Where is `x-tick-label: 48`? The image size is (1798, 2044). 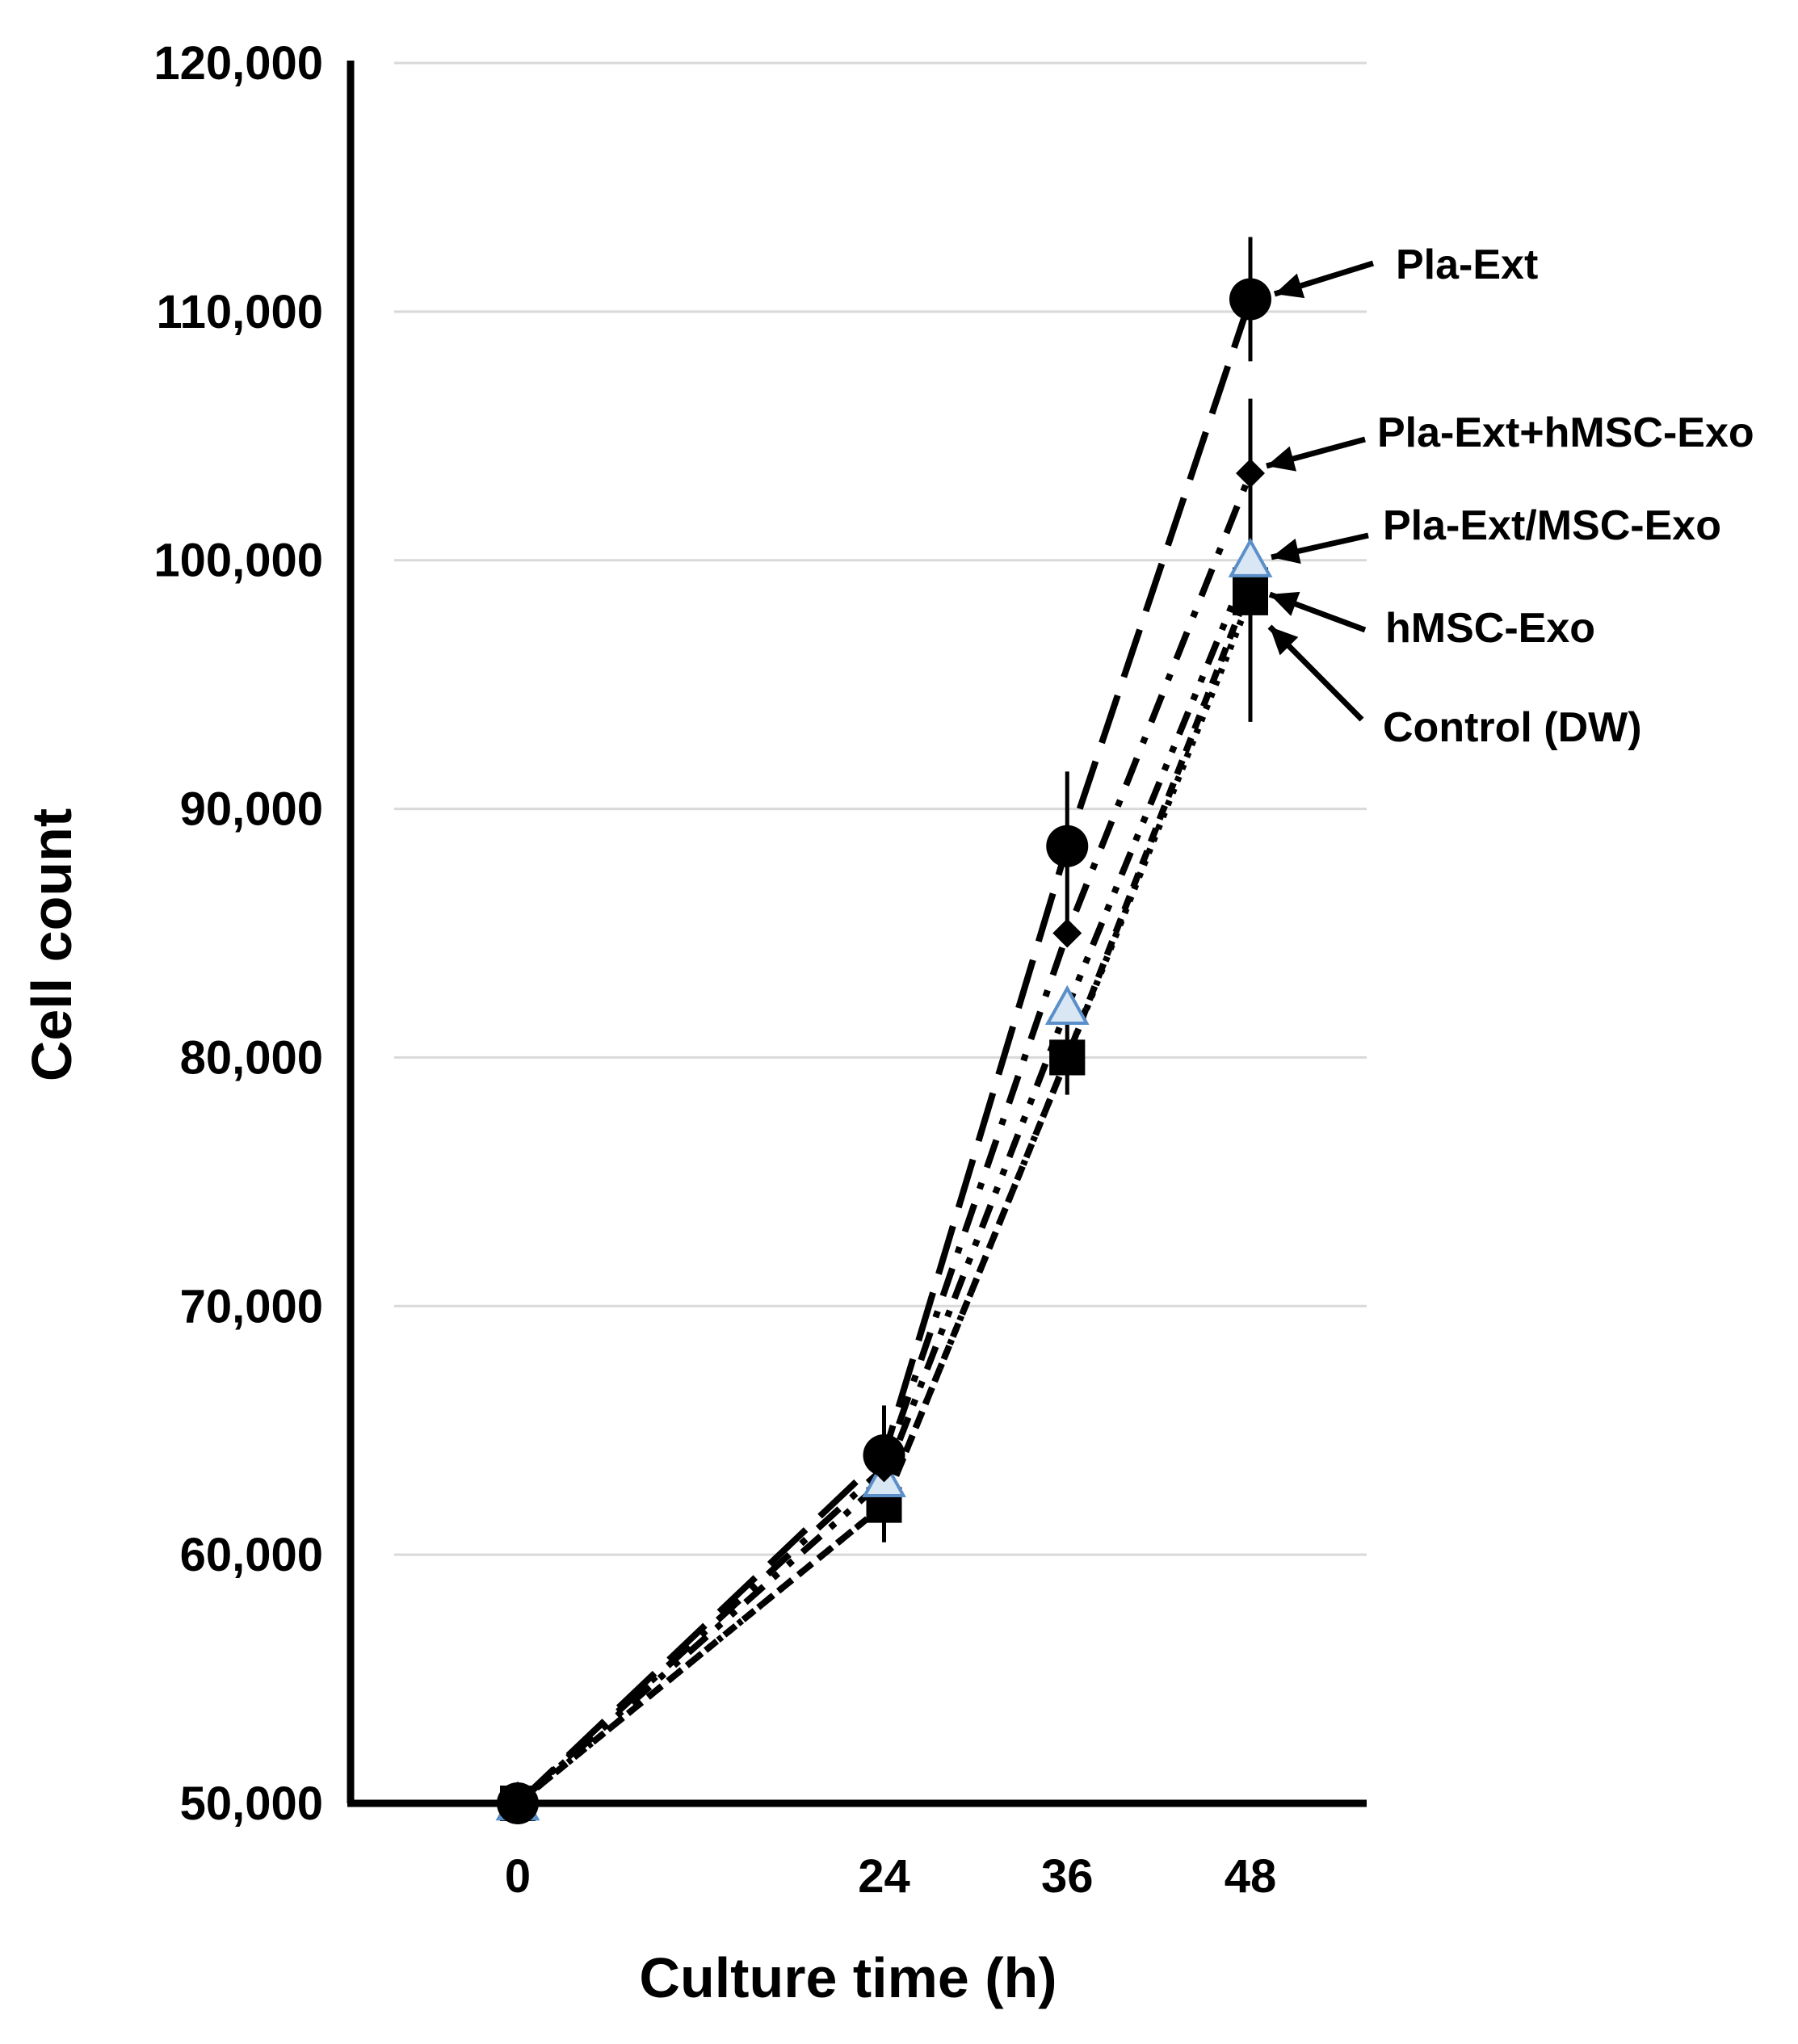
x-tick-label: 48 is located at coordinates (1251, 1876).